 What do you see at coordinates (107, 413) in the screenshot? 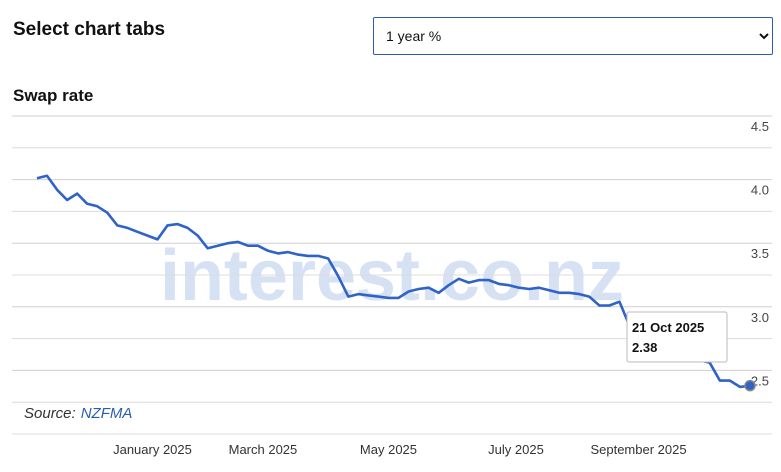
I see `source-name: NZFMA` at bounding box center [107, 413].